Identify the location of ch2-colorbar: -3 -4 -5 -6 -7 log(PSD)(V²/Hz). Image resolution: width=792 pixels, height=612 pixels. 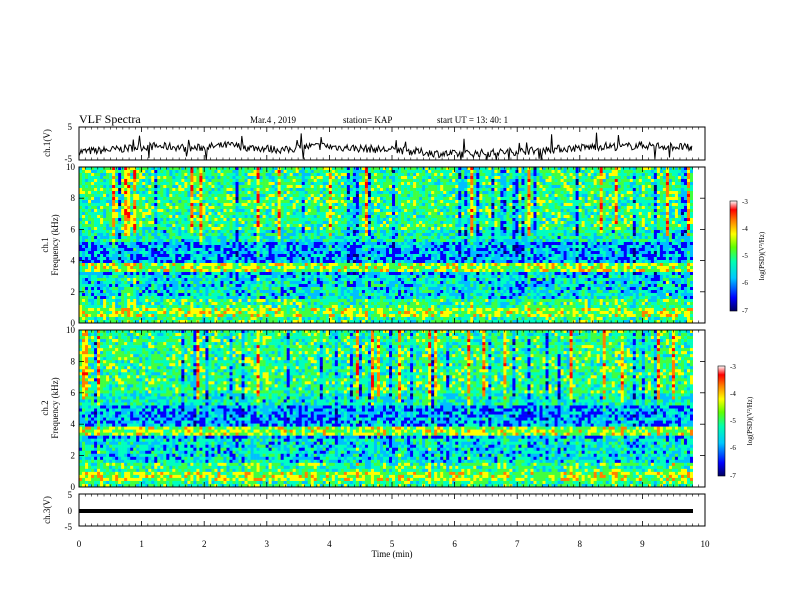
(735, 421).